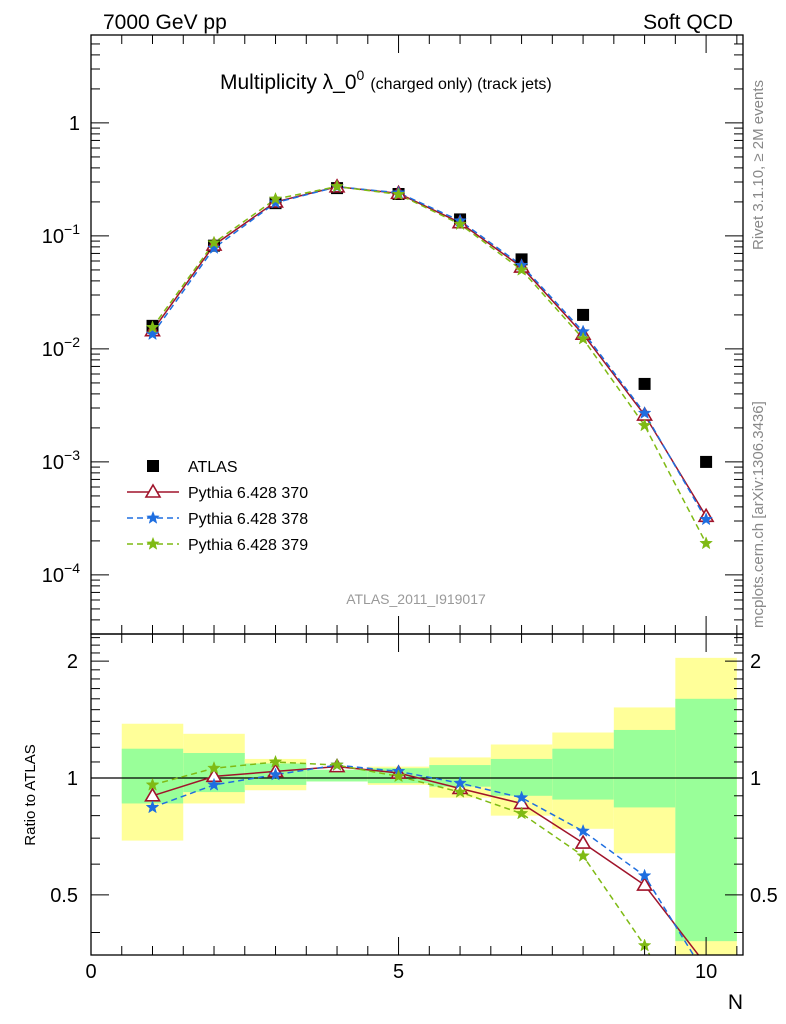  What do you see at coordinates (248, 545) in the screenshot?
I see `legend-label: Pythia 6.428 379` at bounding box center [248, 545].